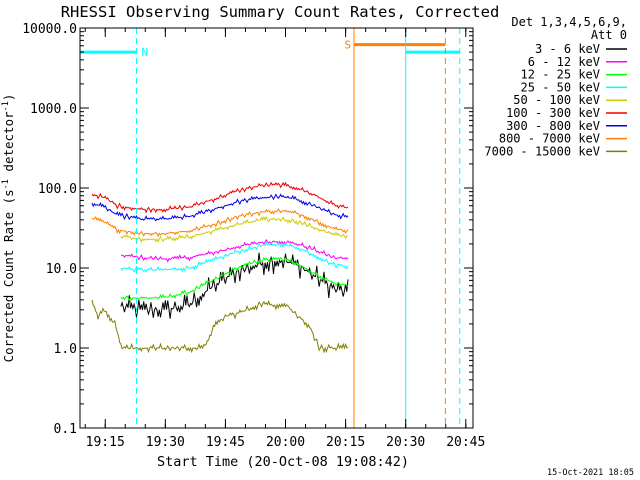 The height and width of the screenshot is (480, 640). Describe the element at coordinates (49, 29) in the screenshot. I see `y-tick-label: 10000.0` at that location.